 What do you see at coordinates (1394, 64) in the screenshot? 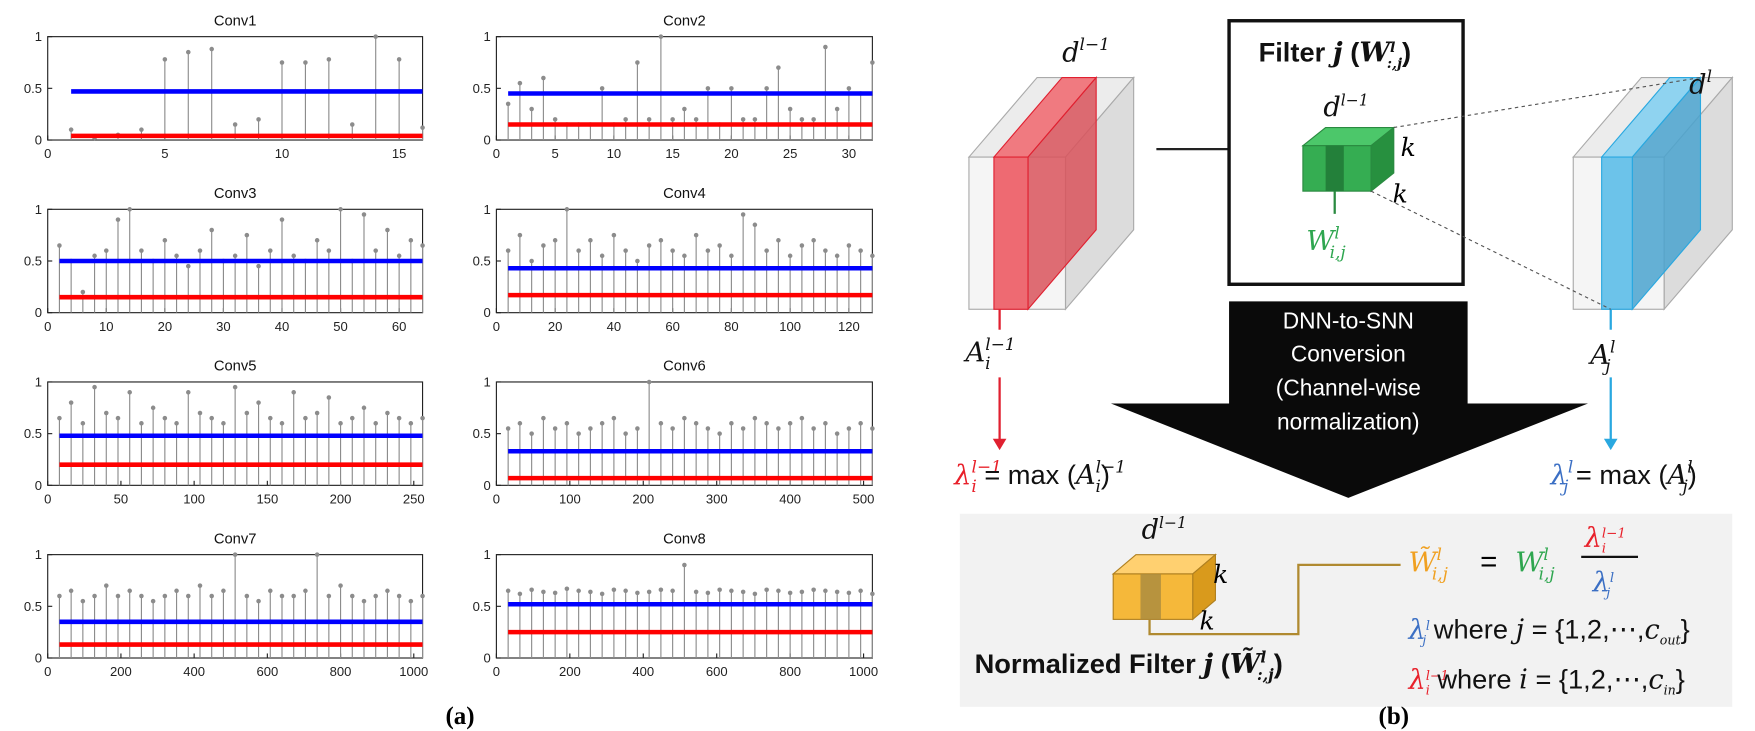
I see `math-sub: :,j` at bounding box center [1394, 64].